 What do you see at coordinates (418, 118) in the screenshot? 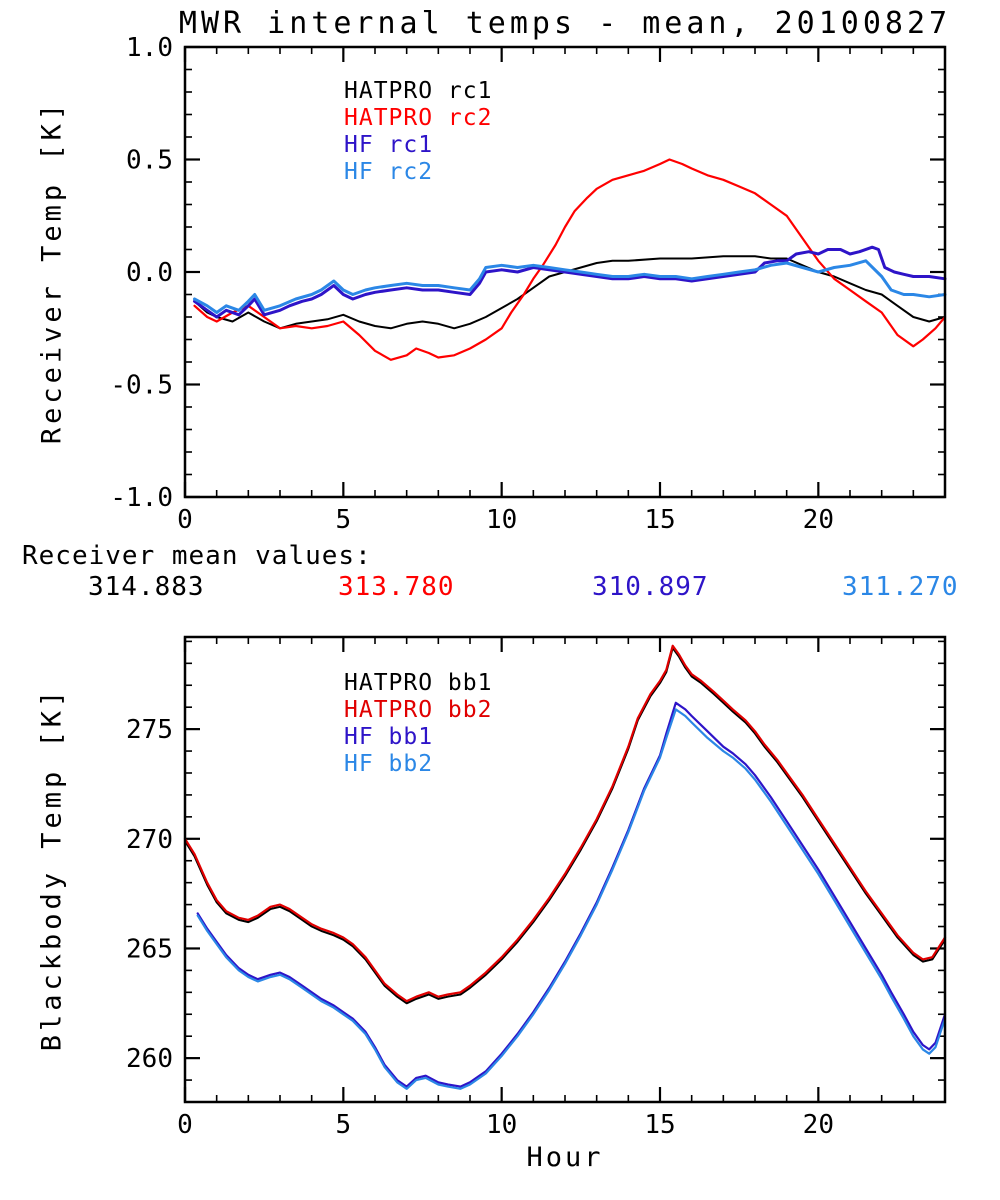
I see `legend-entry-hatpro-rc2: HATPRO rc2` at bounding box center [418, 118].